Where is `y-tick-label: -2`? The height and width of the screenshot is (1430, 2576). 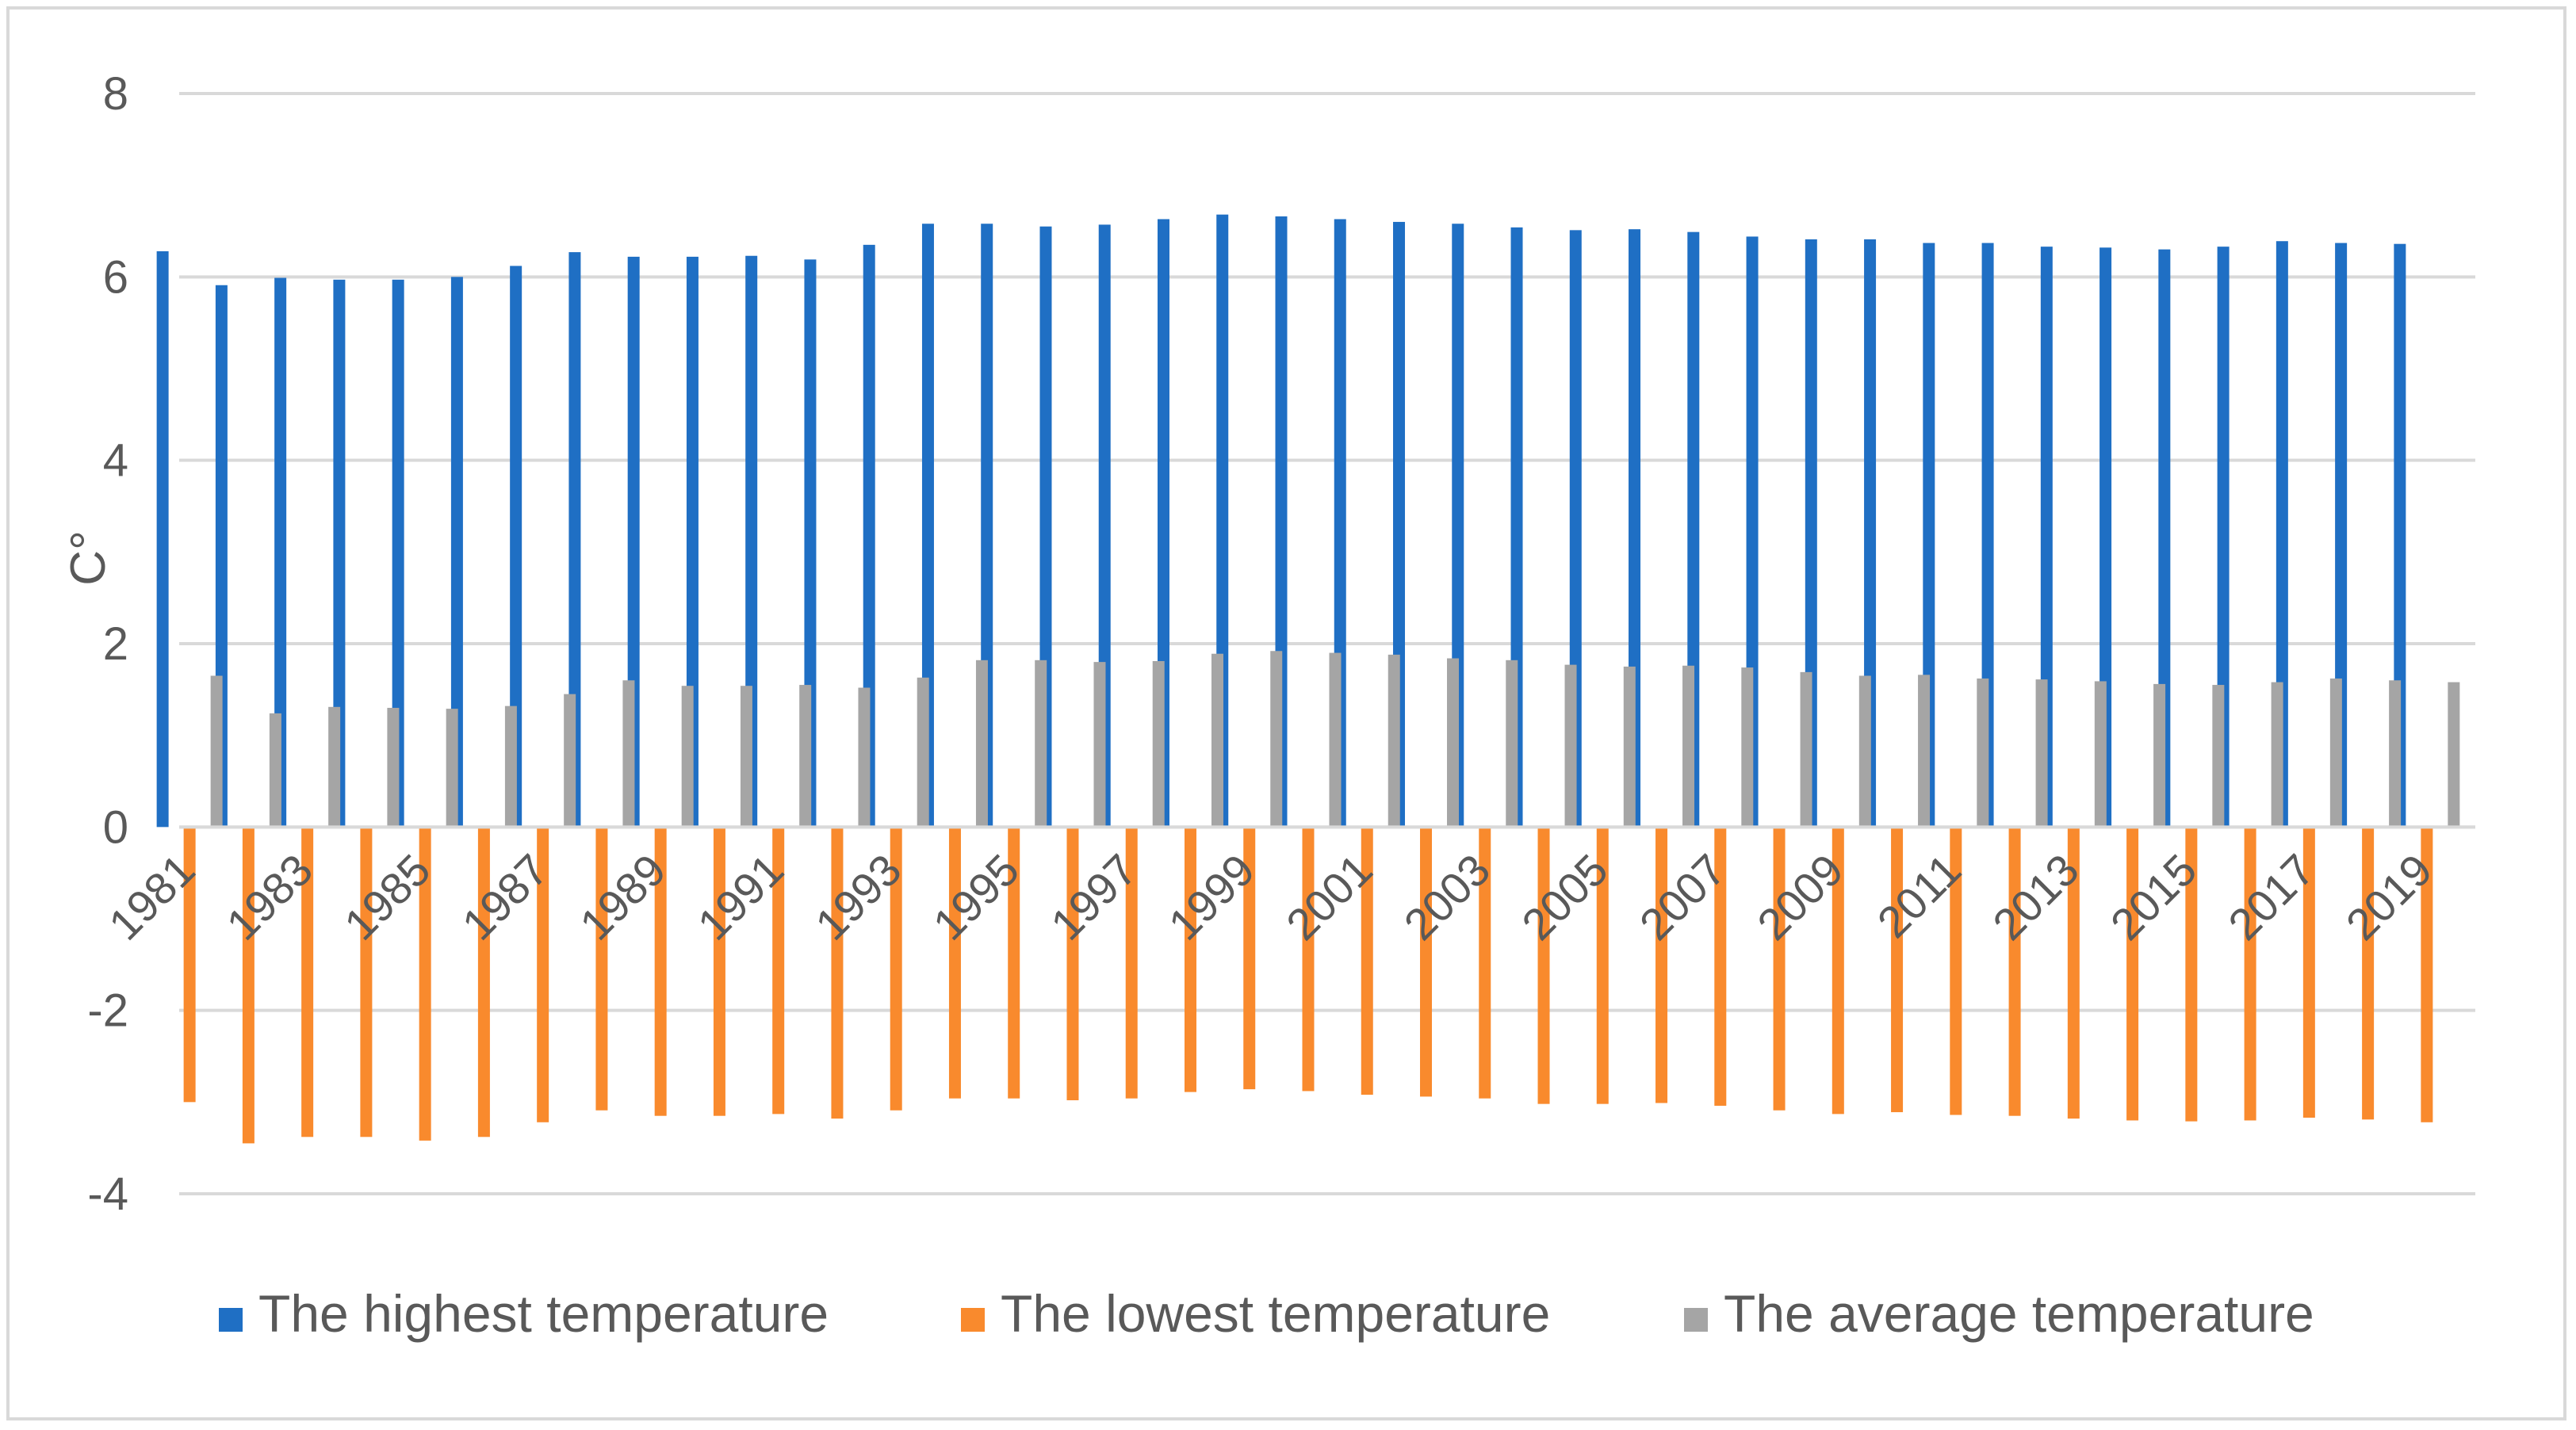 y-tick-label: -2 is located at coordinates (107, 1011).